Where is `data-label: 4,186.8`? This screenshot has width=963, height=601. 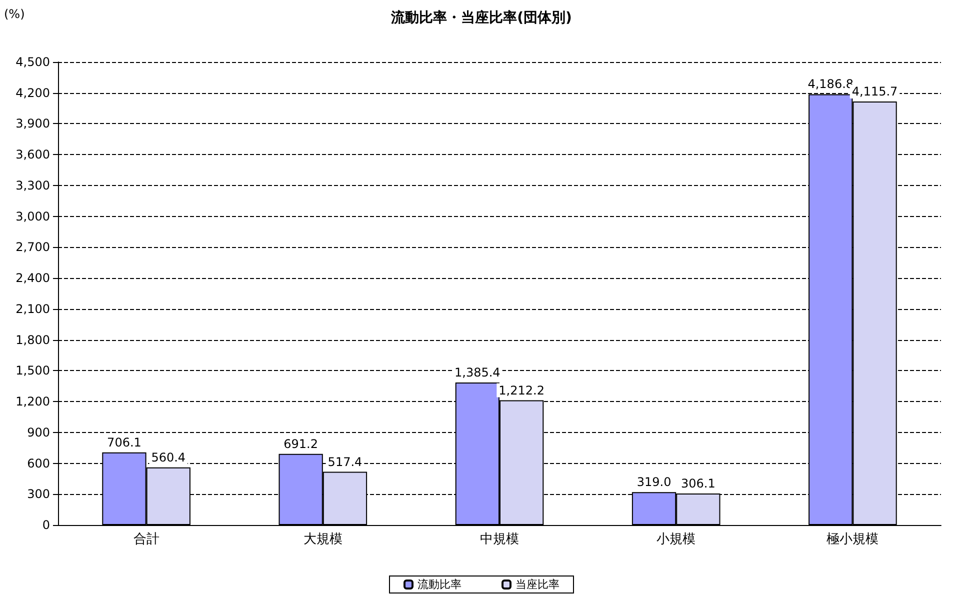
data-label: 4,186.8 is located at coordinates (831, 84).